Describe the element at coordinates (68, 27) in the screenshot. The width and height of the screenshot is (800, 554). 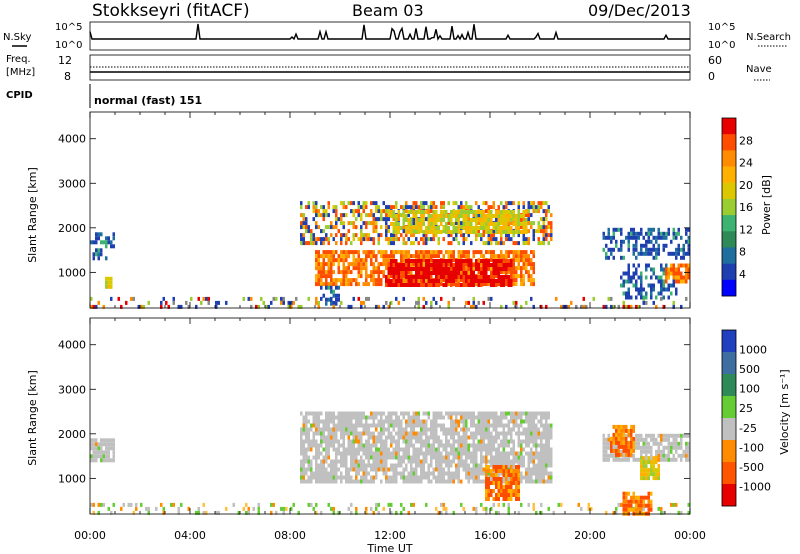
I see `nsky-tick-top: 10^5` at that location.